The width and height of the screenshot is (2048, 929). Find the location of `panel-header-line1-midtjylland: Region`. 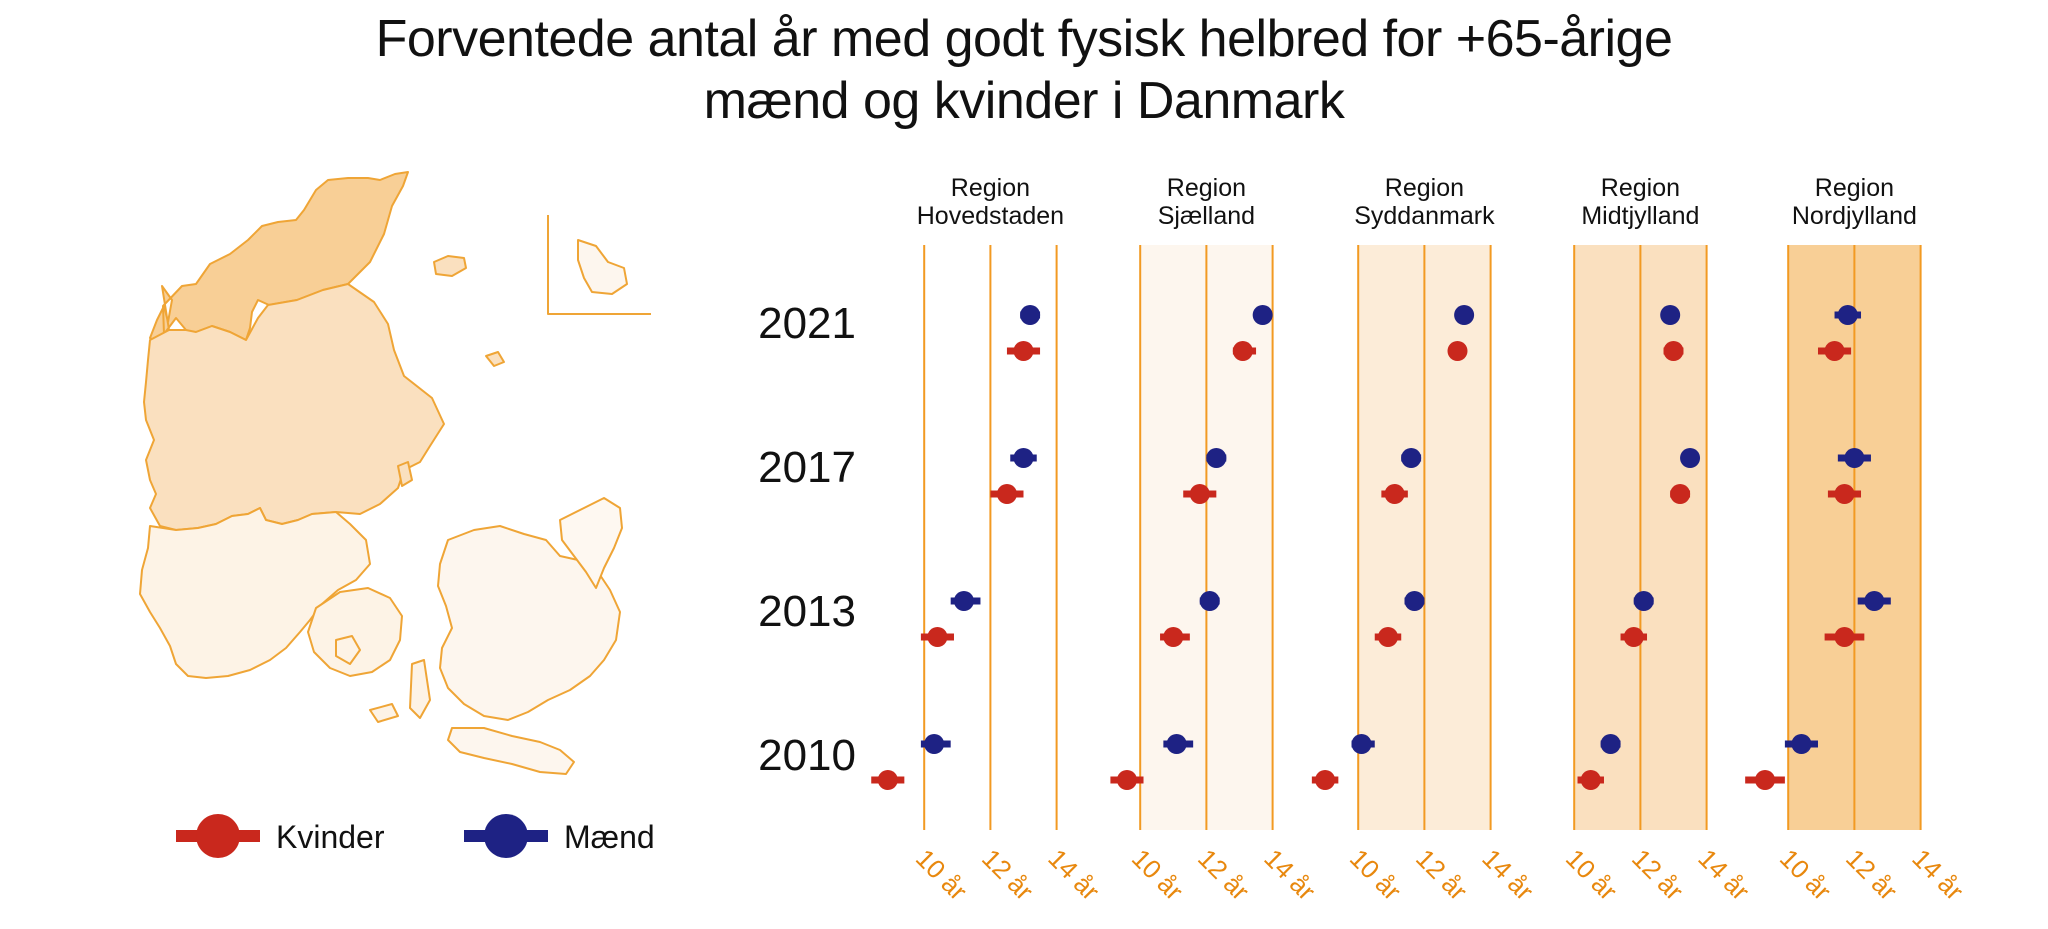

panel-header-line1-midtjylland: Region is located at coordinates (1640, 188).